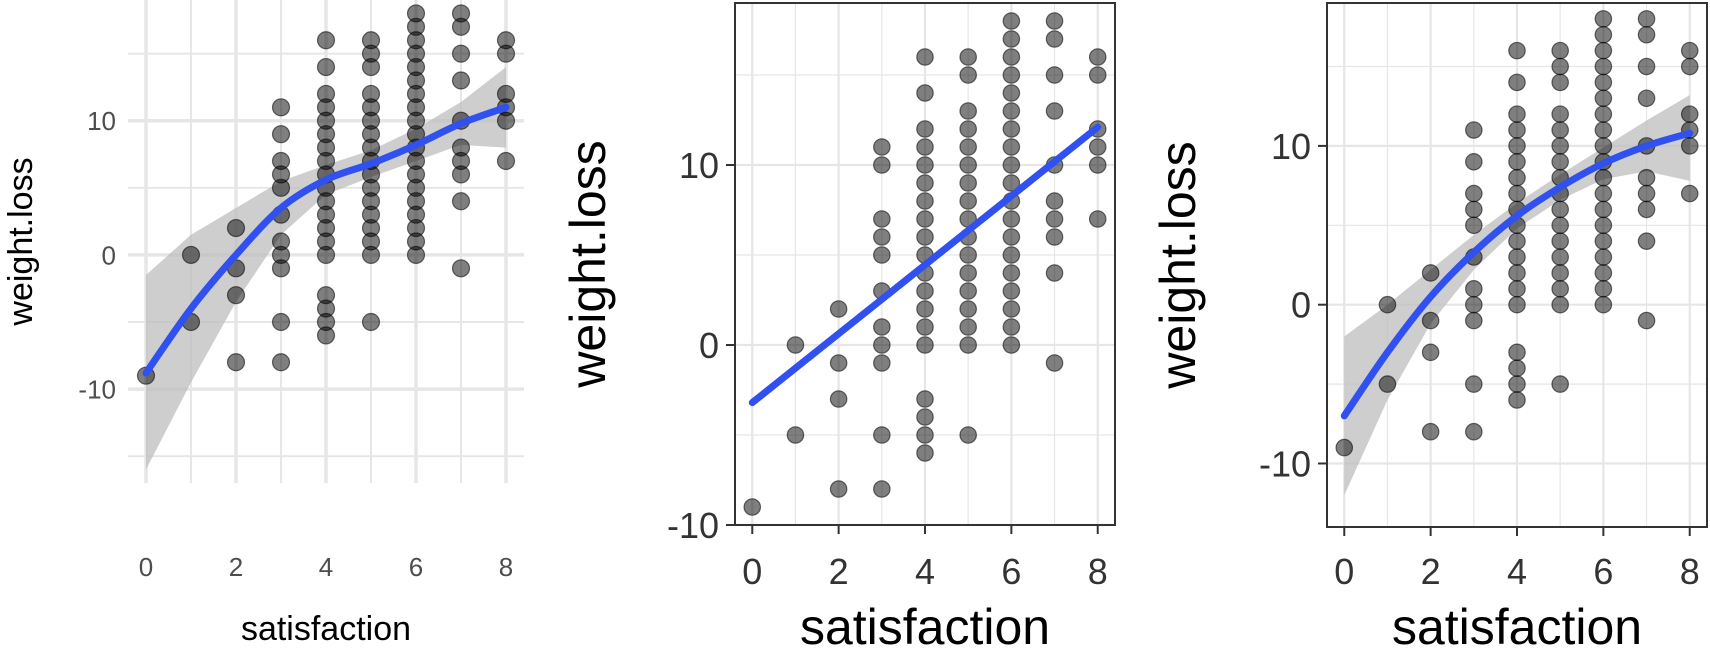 Image resolution: width=1710 pixels, height=648 pixels. I want to click on y-tick-label: 10, so click(101, 121).